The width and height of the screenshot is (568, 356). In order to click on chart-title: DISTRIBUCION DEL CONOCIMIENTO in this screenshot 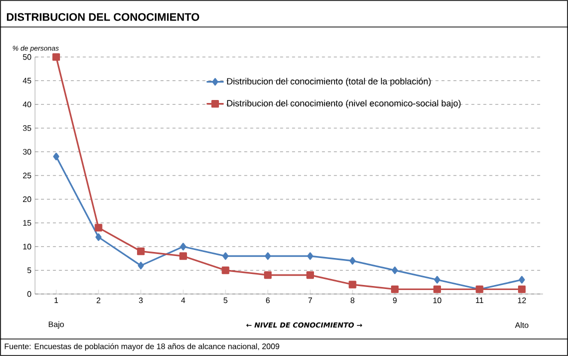, I will do `click(103, 17)`.